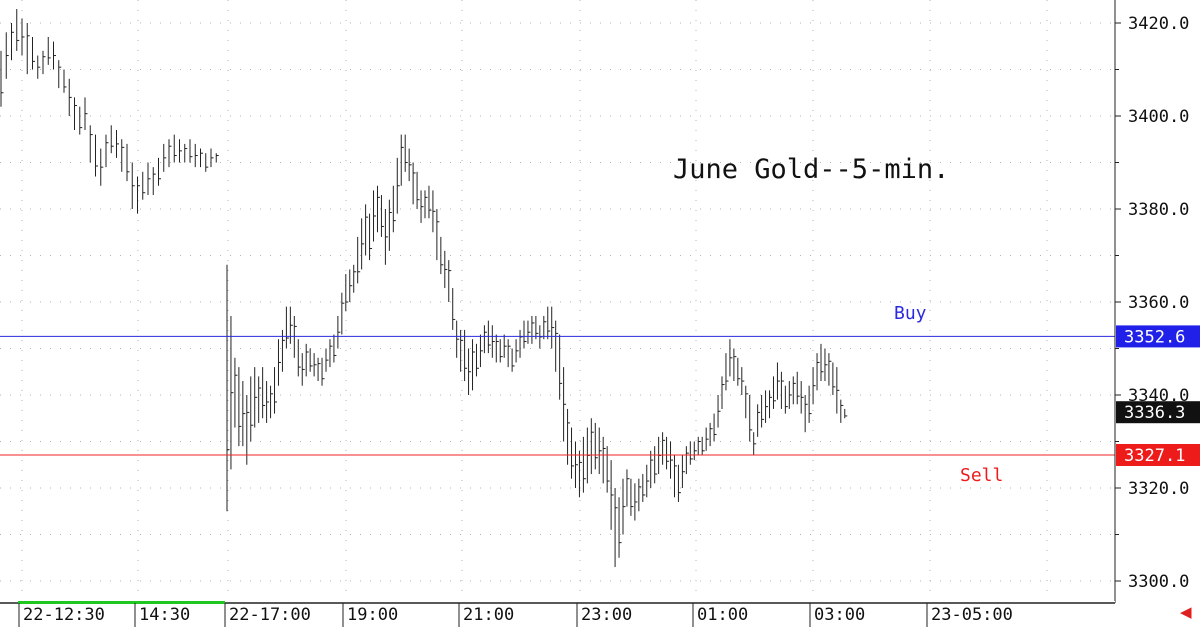 The width and height of the screenshot is (1200, 627). Describe the element at coordinates (1186, 612) in the screenshot. I see `scroll-left-arrow-icon: ◀` at that location.